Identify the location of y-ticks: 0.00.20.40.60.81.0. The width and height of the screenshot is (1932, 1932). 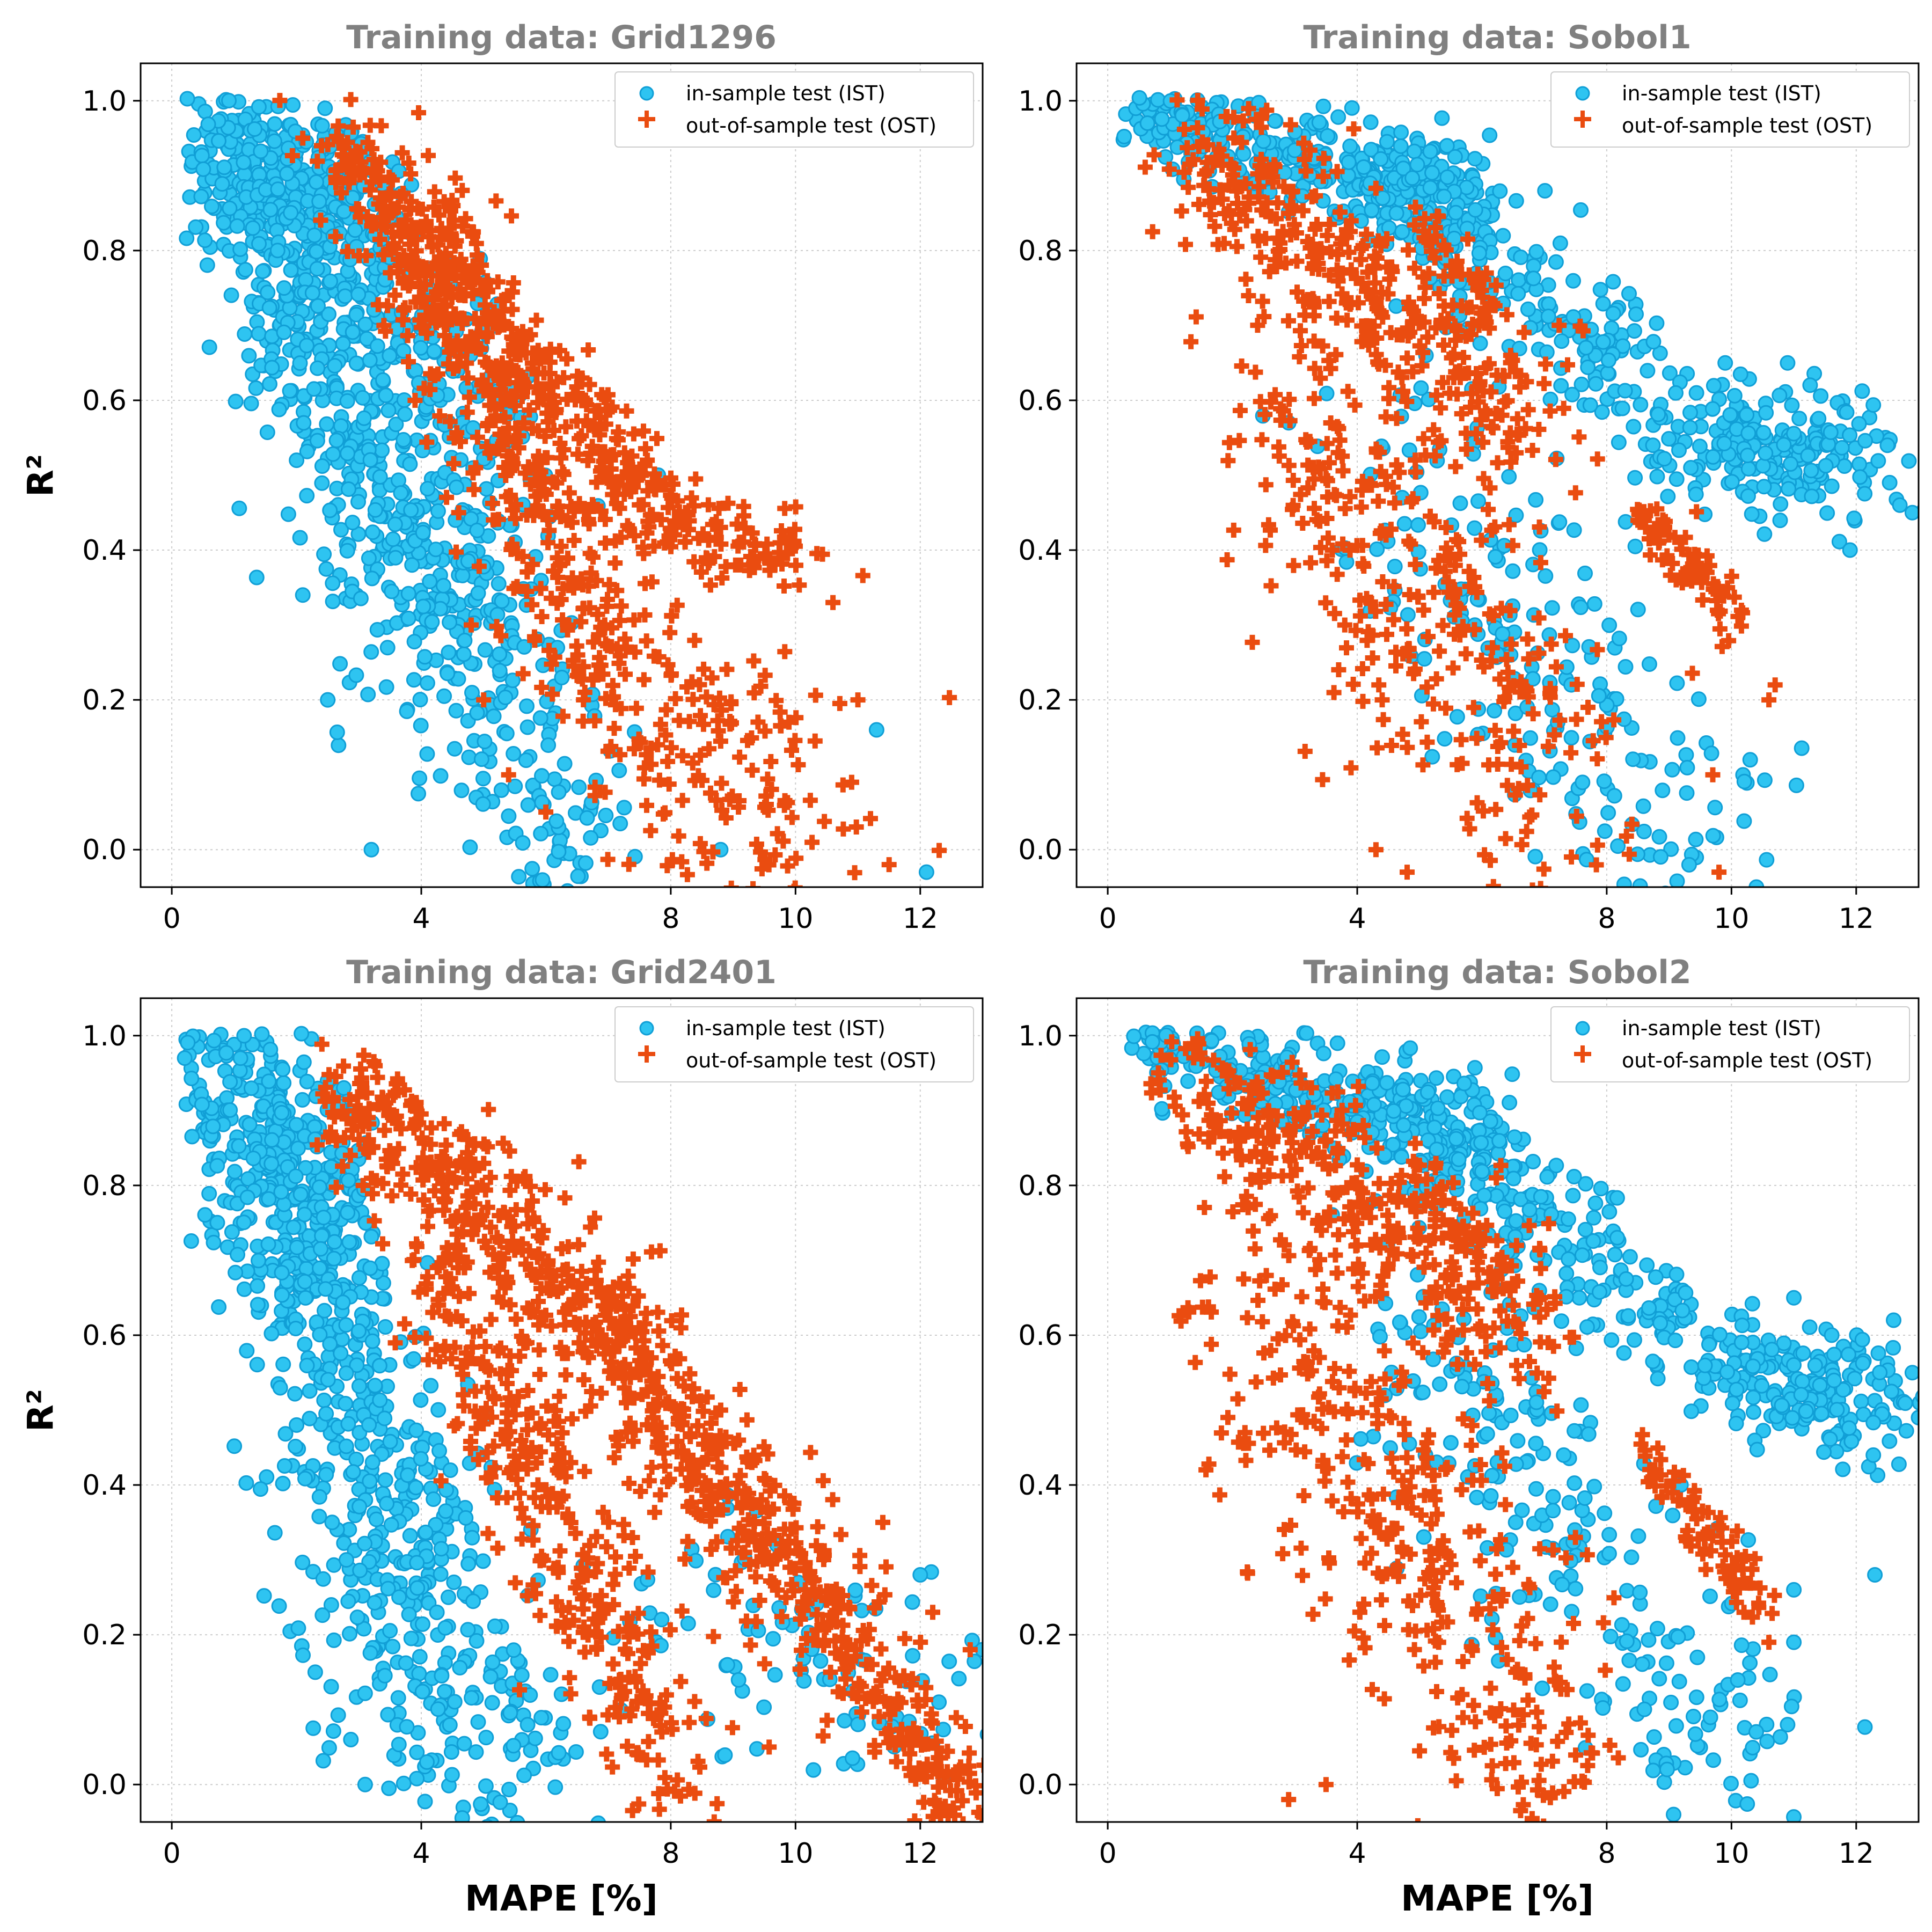
(1047, 475).